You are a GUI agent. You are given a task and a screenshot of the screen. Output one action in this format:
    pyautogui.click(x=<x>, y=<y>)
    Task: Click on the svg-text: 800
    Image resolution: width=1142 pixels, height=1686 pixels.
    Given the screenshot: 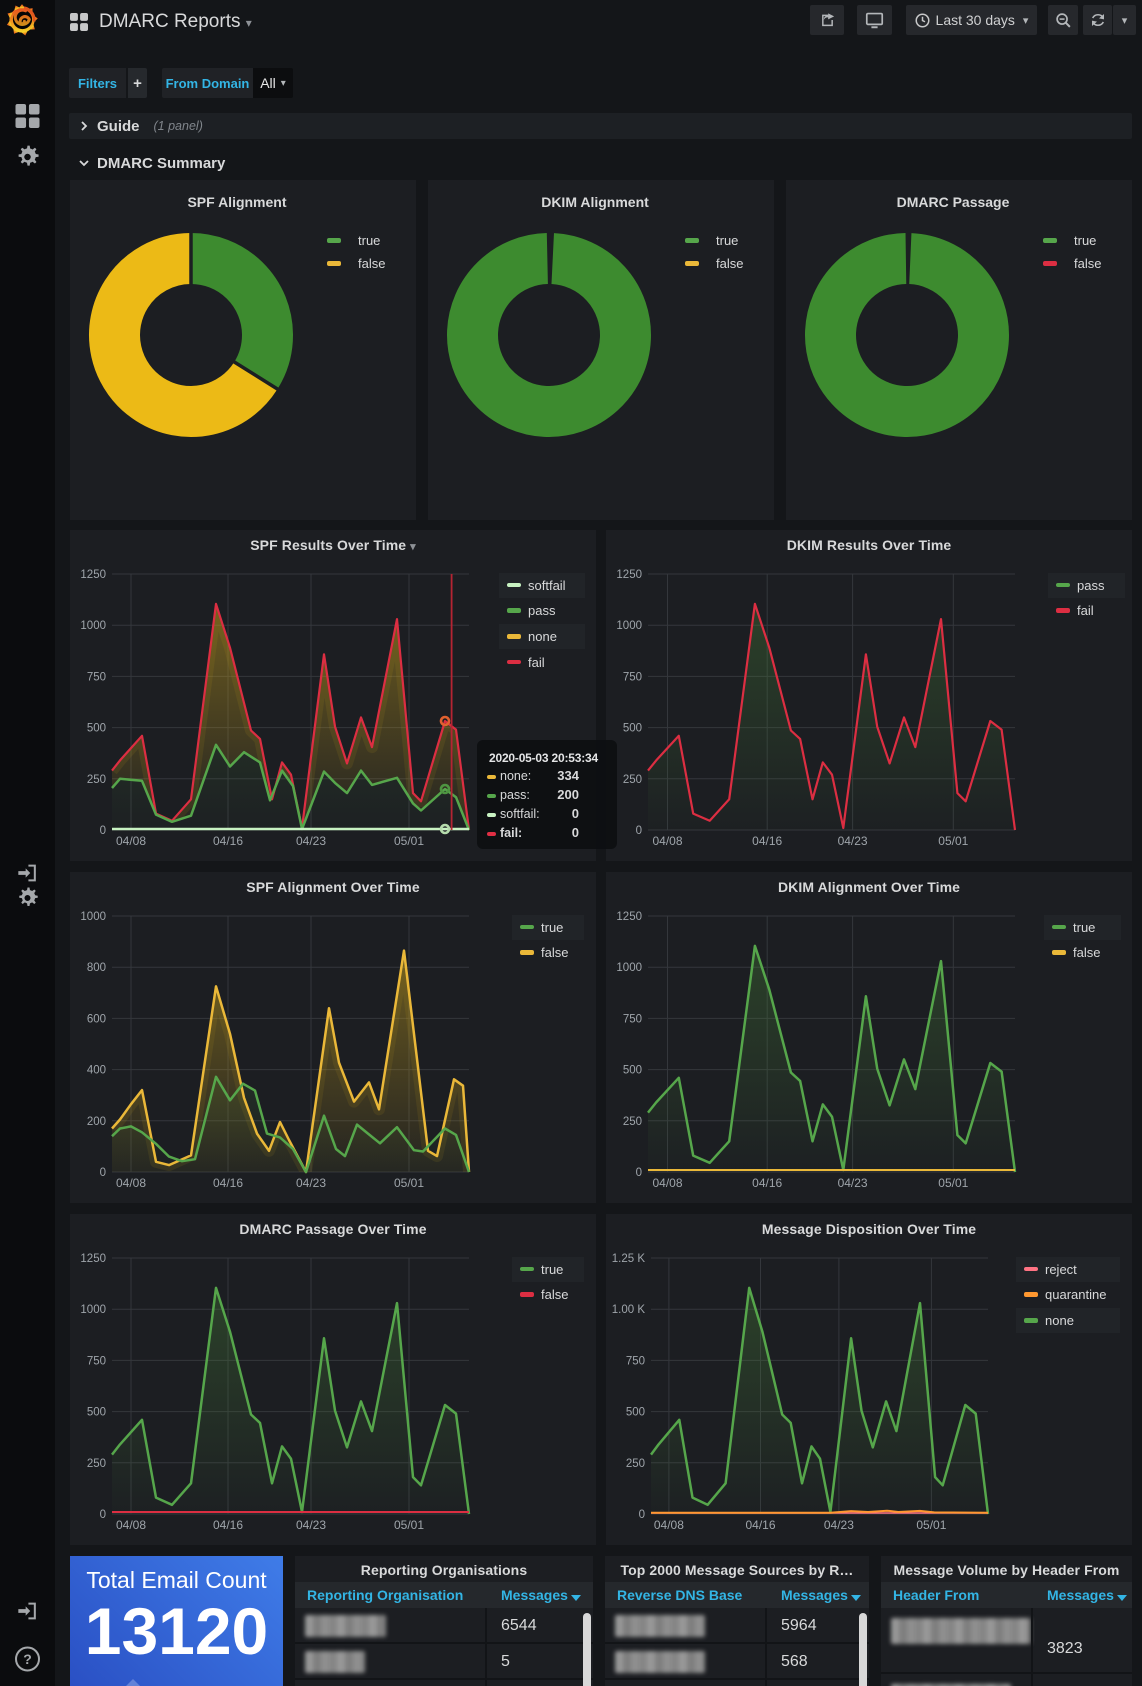 What is the action you would take?
    pyautogui.click(x=96, y=968)
    